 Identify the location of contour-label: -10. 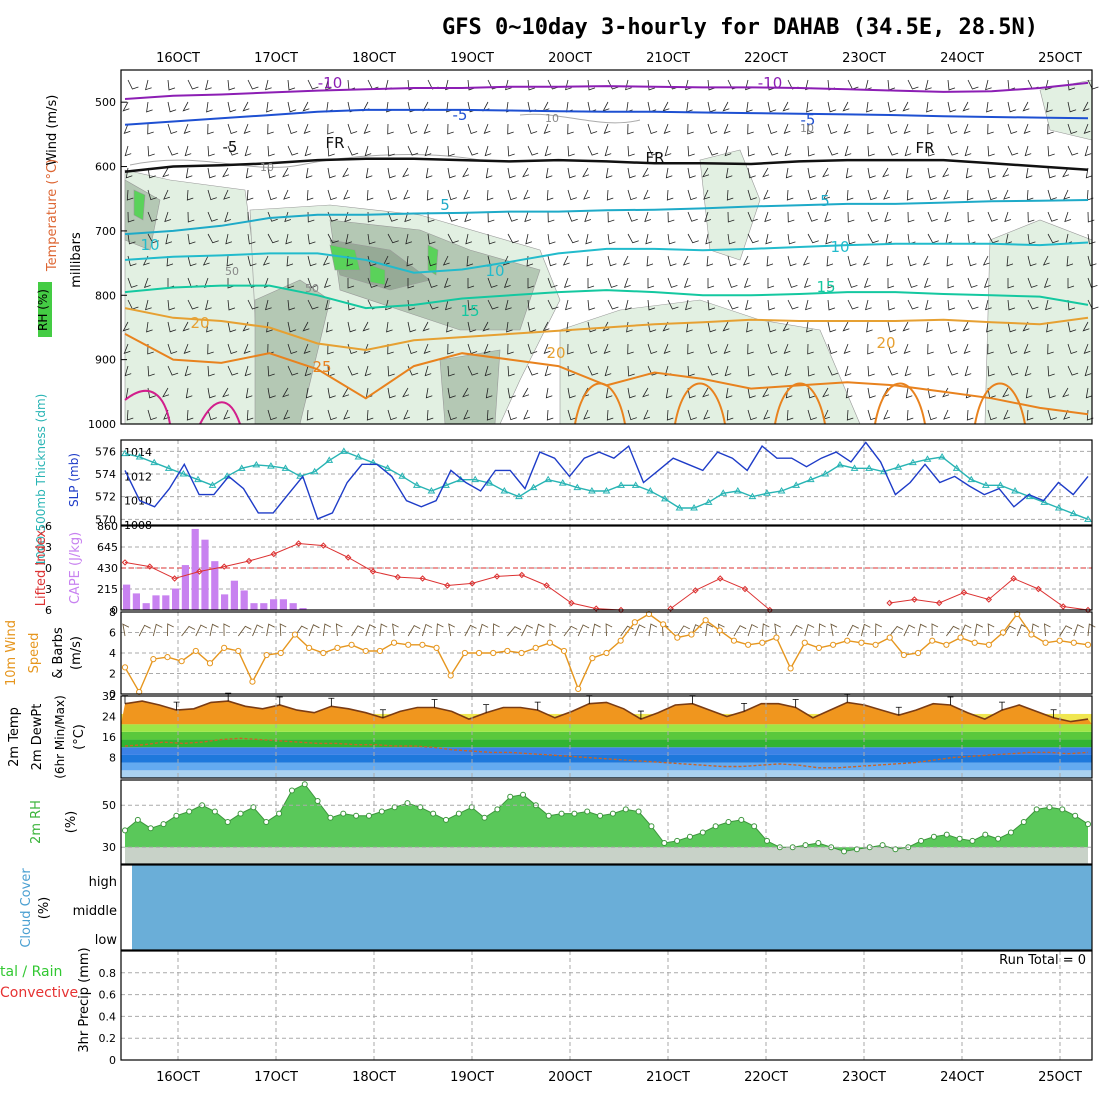
(330, 83).